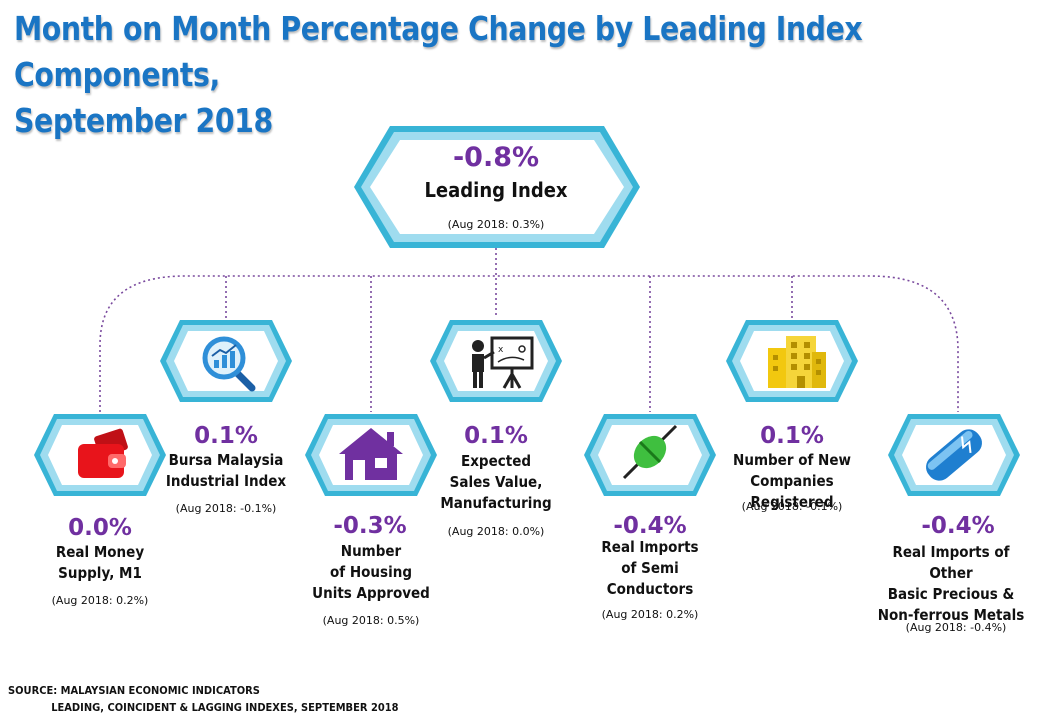  Describe the element at coordinates (496, 190) in the screenshot. I see `leading-index-label: Leading Index` at that location.